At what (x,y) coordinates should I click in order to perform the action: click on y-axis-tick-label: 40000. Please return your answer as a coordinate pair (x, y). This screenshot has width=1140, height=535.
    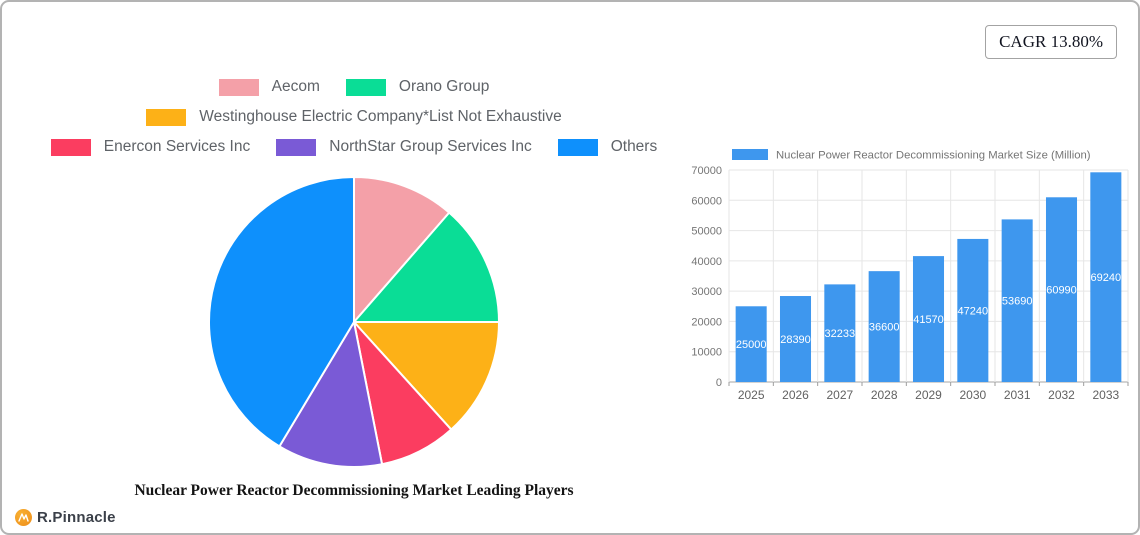
    Looking at the image, I should click on (706, 262).